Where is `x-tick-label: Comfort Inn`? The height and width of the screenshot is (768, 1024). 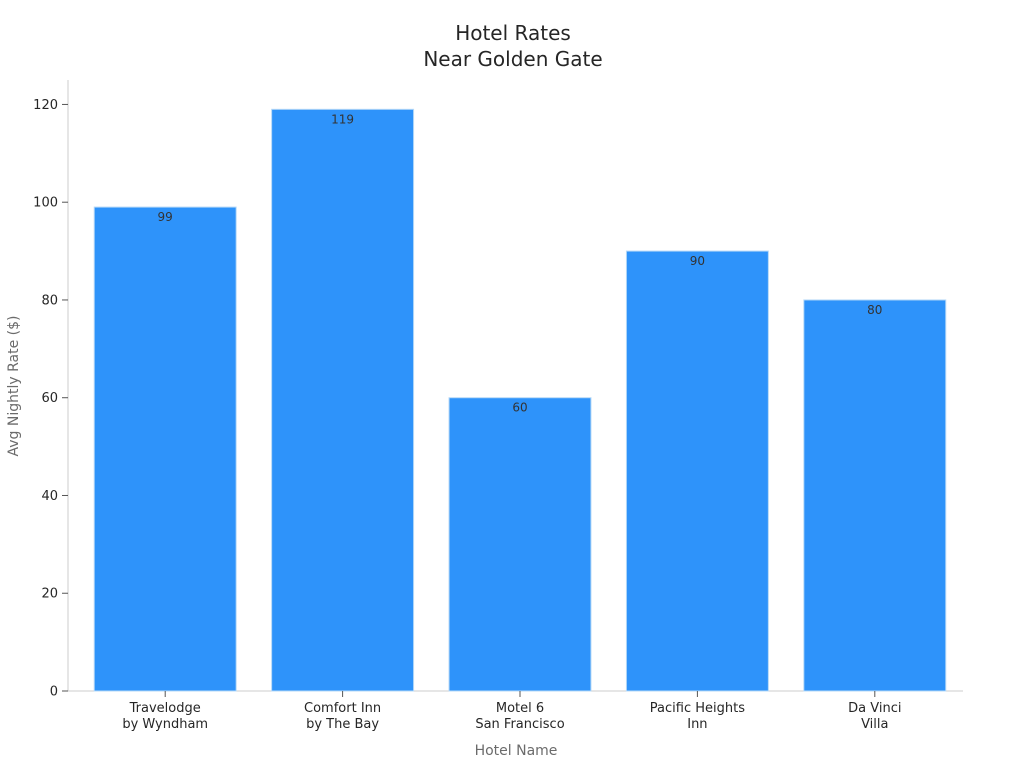
x-tick-label: Comfort Inn is located at coordinates (342, 708).